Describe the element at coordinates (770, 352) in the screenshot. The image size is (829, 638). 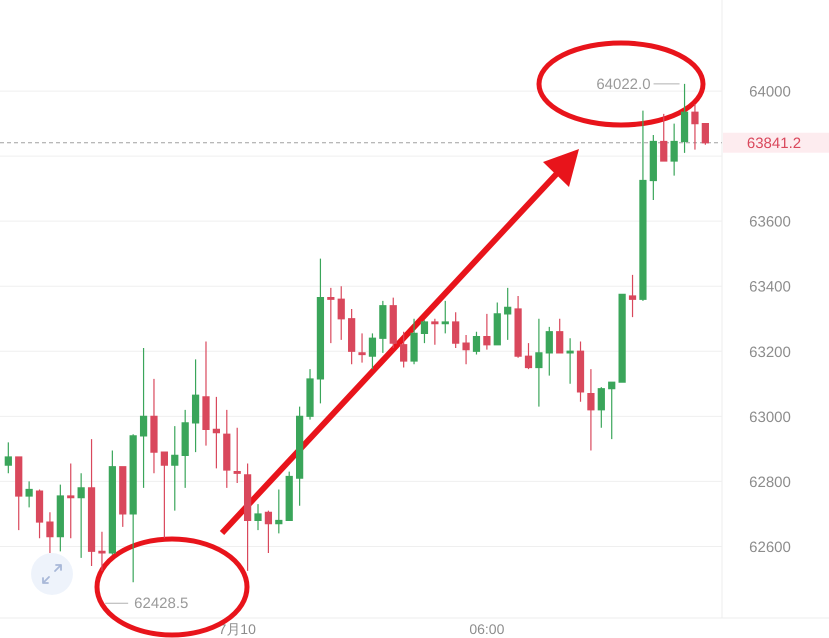
I see `y-tick-label: 63200` at that location.